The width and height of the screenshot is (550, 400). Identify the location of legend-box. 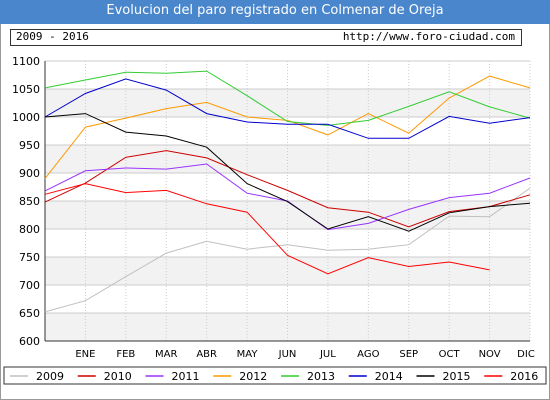
(275, 375).